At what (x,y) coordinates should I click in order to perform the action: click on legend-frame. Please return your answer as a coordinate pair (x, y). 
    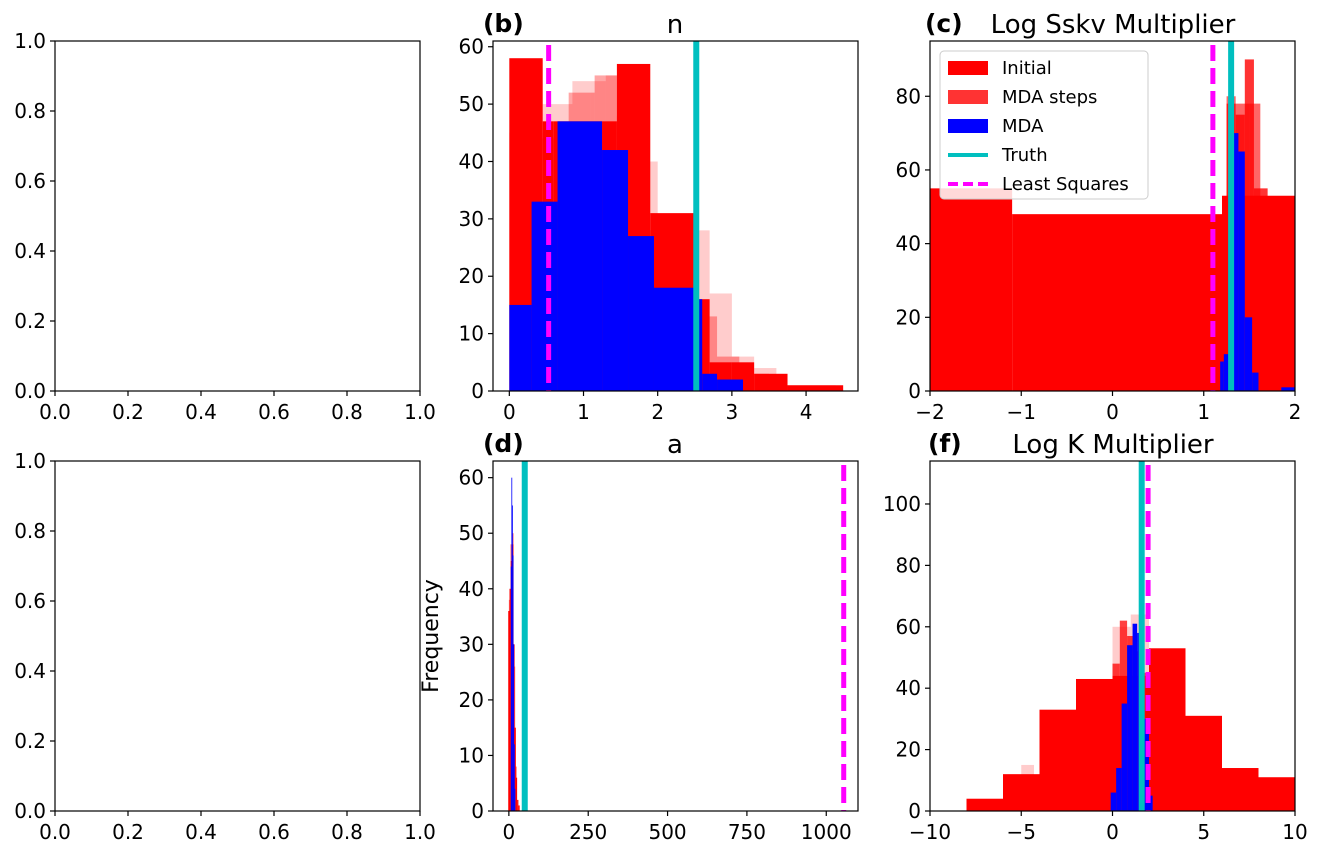
    Looking at the image, I should click on (1044, 125).